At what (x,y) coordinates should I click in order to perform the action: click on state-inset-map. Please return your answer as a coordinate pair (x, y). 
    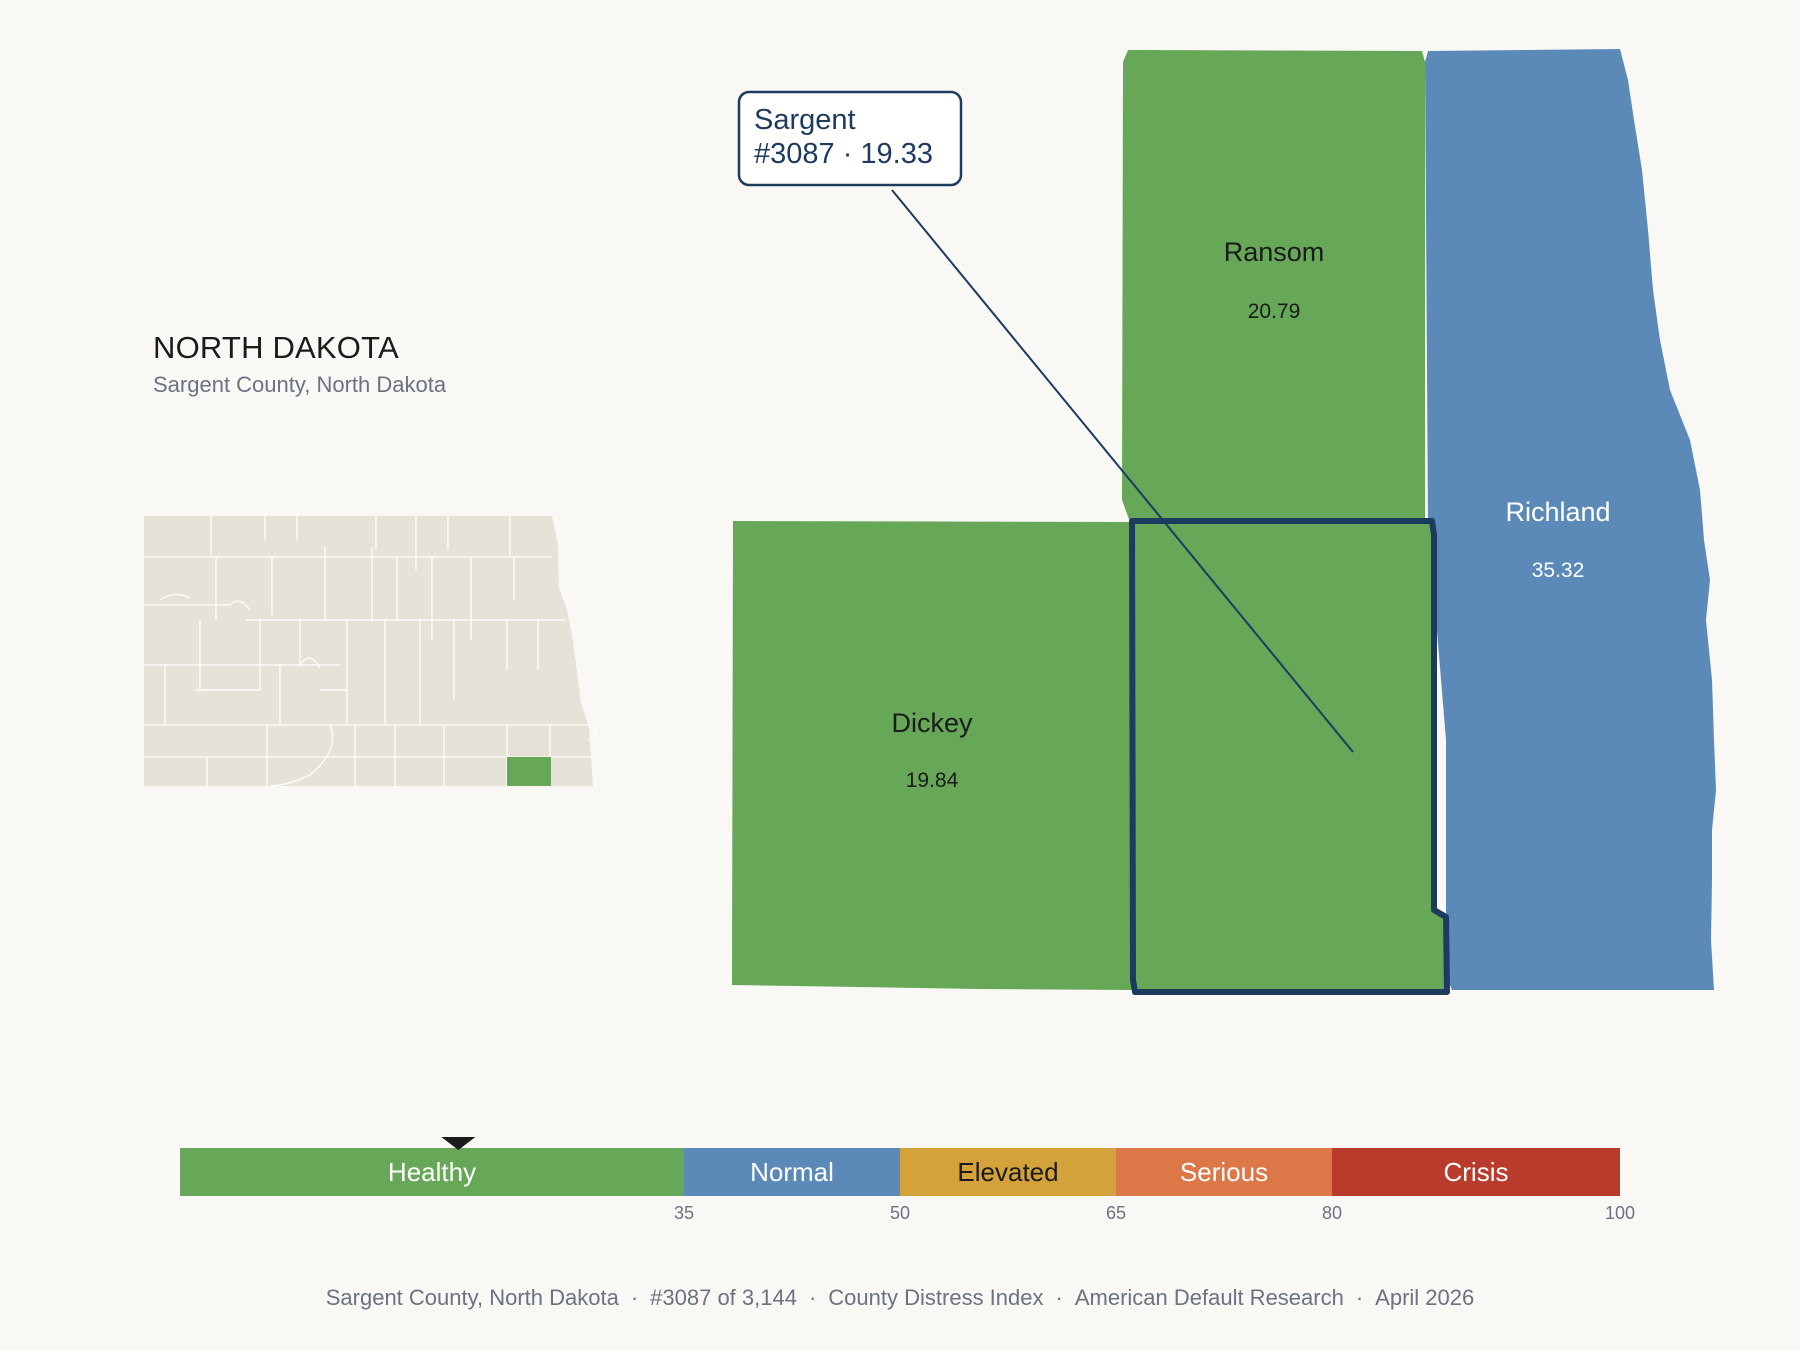
    Looking at the image, I should click on (370, 651).